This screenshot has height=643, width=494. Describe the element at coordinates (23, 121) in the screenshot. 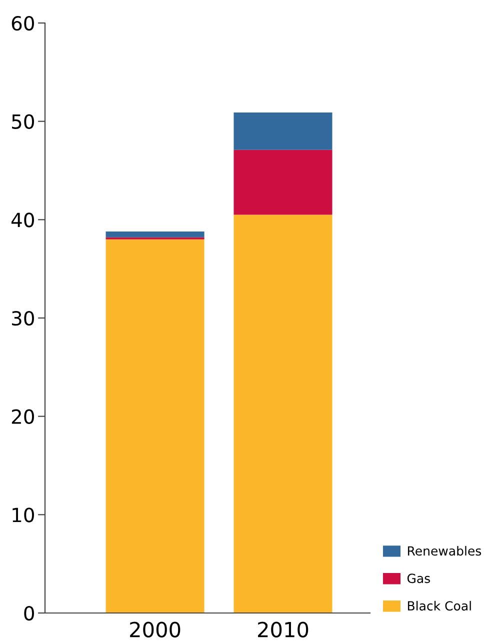

I see `y-tick-label: 50` at that location.